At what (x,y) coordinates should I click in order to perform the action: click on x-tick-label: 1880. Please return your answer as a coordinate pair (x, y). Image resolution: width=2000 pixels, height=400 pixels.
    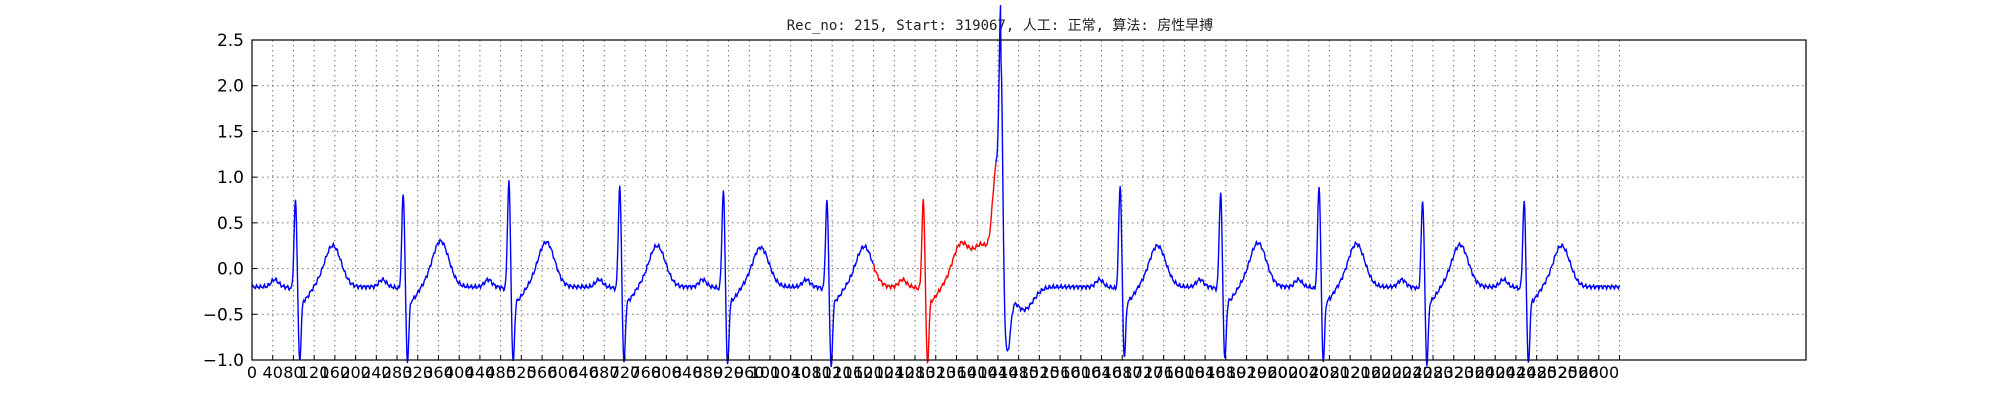
    Looking at the image, I should click on (1225, 372).